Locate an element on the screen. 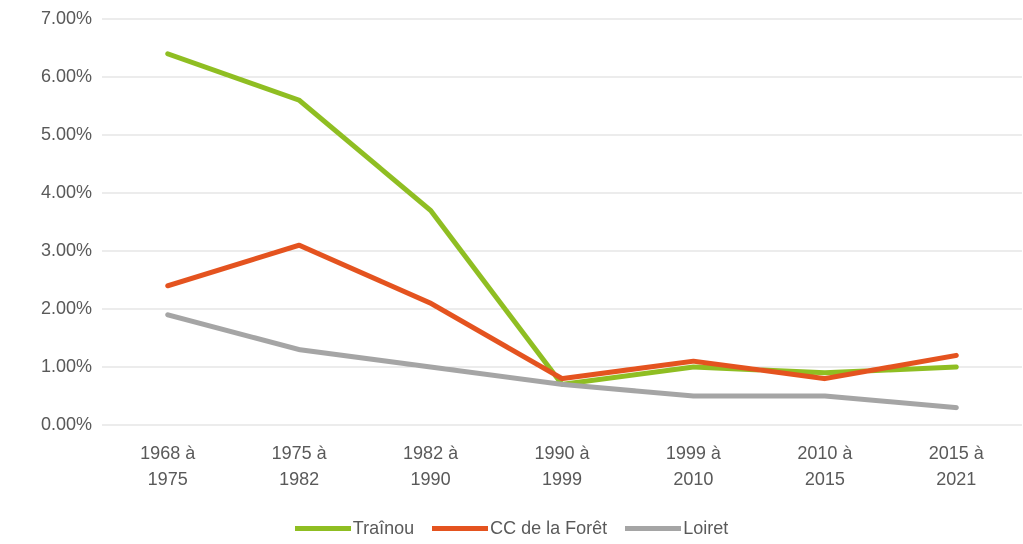 This screenshot has height=544, width=1023. x-tick-label: 1982 à 1990 is located at coordinates (431, 466).